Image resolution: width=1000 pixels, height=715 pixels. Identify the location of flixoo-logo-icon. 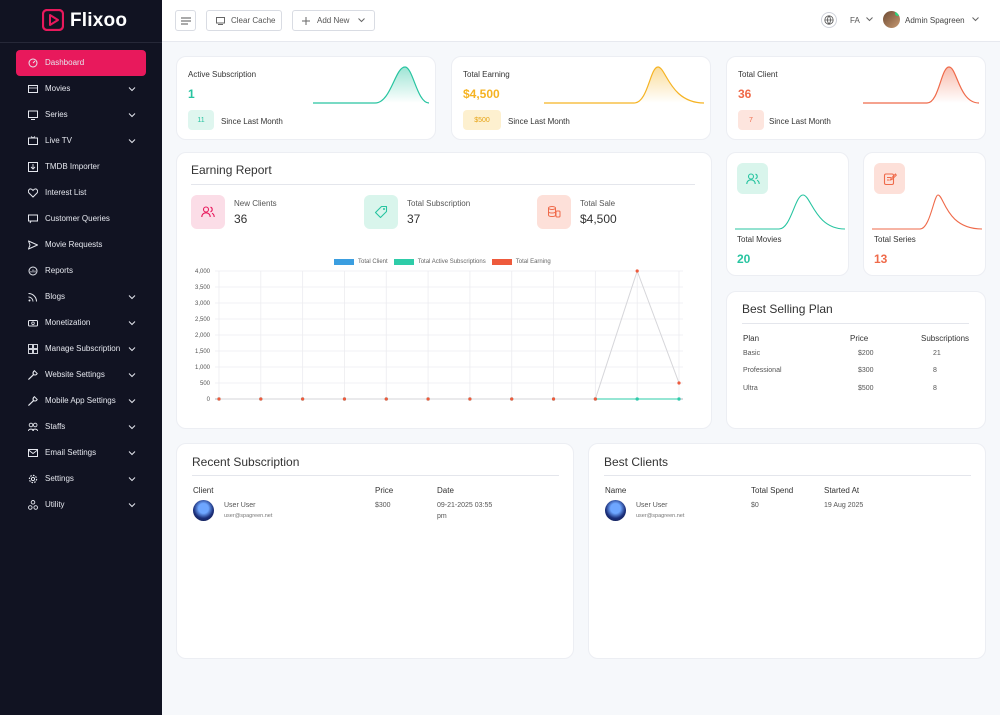
(53, 20).